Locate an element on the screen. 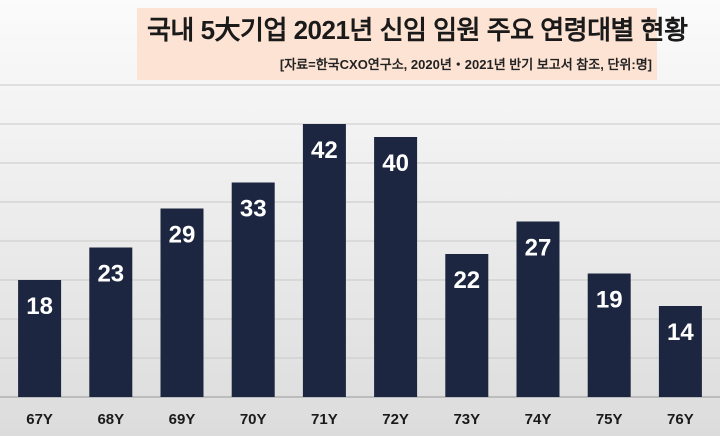 The image size is (720, 436). tick-label-74Y: 74Y is located at coordinates (538, 419).